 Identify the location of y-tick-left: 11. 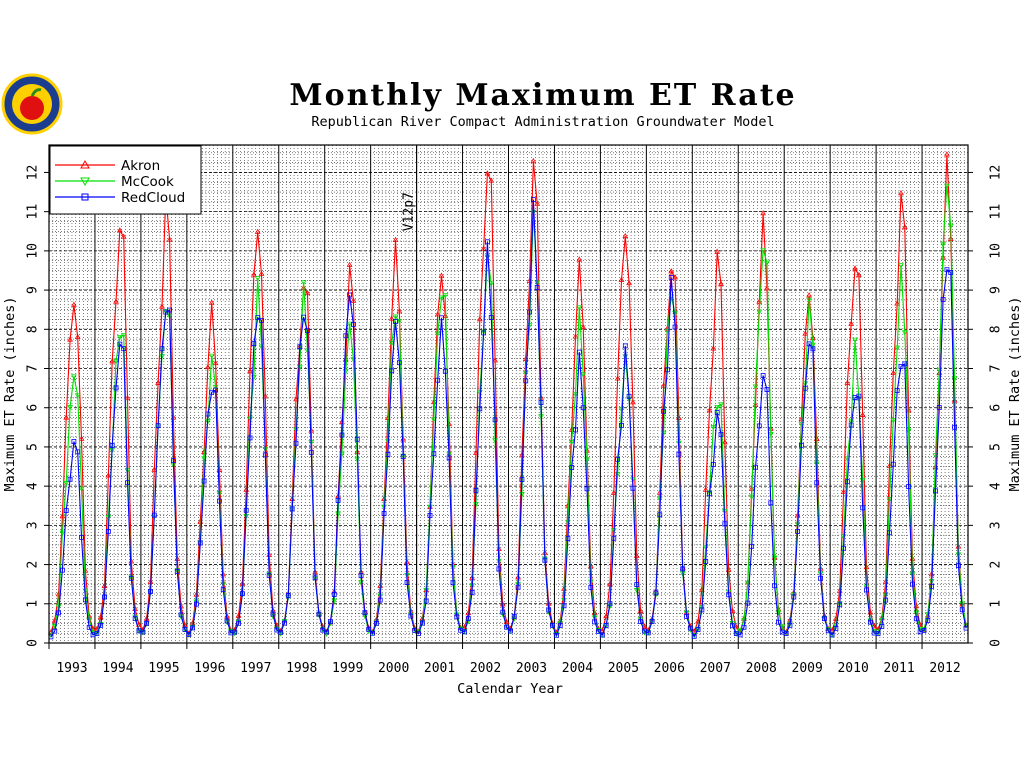
(33, 212).